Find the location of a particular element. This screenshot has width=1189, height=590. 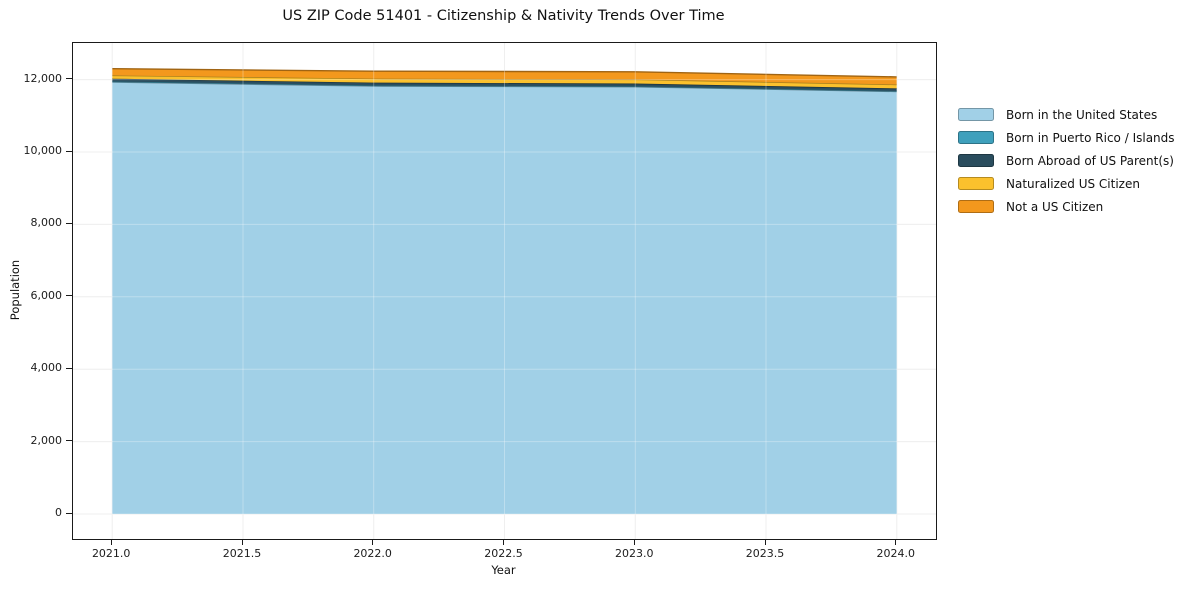

x-tick-label: 2021.5 is located at coordinates (242, 553).